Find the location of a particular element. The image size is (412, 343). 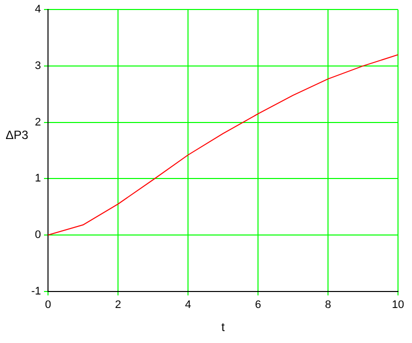

x-tick-label: 0 is located at coordinates (48, 305).